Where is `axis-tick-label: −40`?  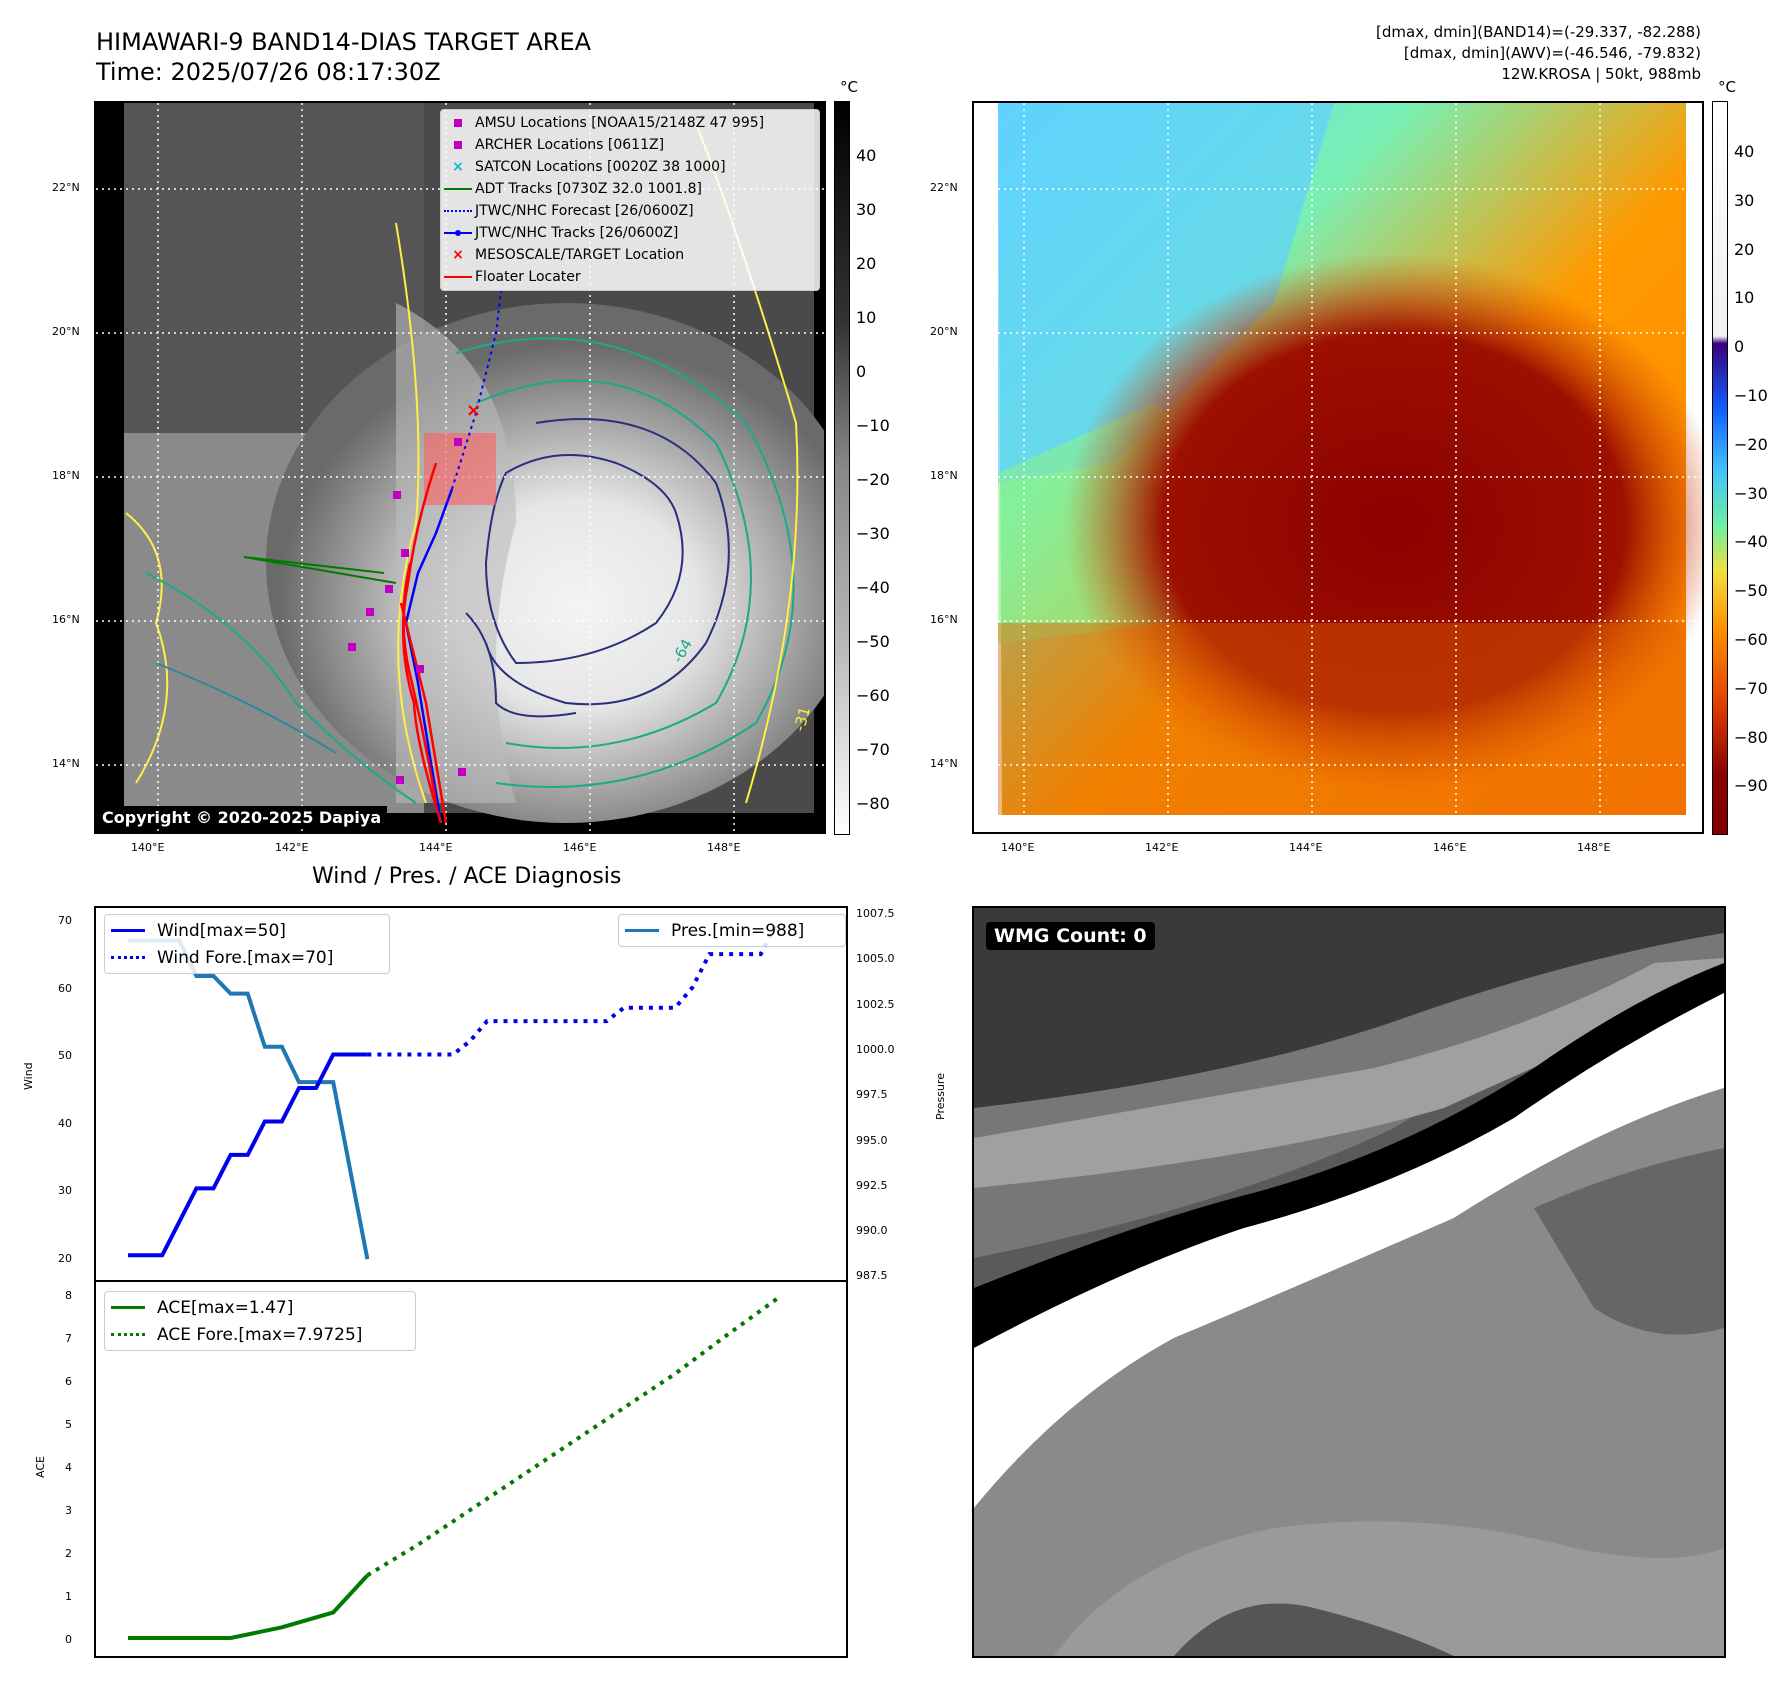 axis-tick-label: −40 is located at coordinates (873, 587).